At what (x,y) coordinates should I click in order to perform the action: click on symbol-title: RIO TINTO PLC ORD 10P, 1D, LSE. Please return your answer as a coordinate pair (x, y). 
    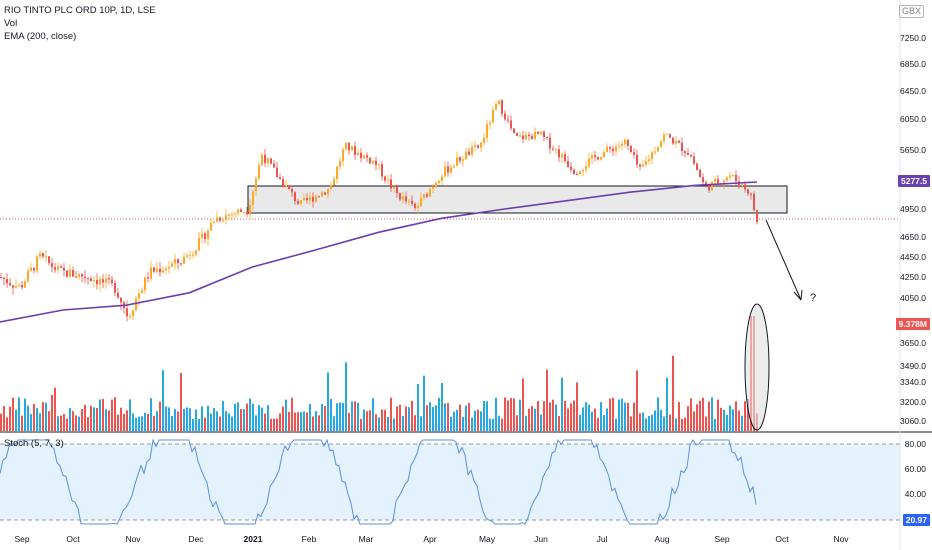
    Looking at the image, I should click on (80, 10).